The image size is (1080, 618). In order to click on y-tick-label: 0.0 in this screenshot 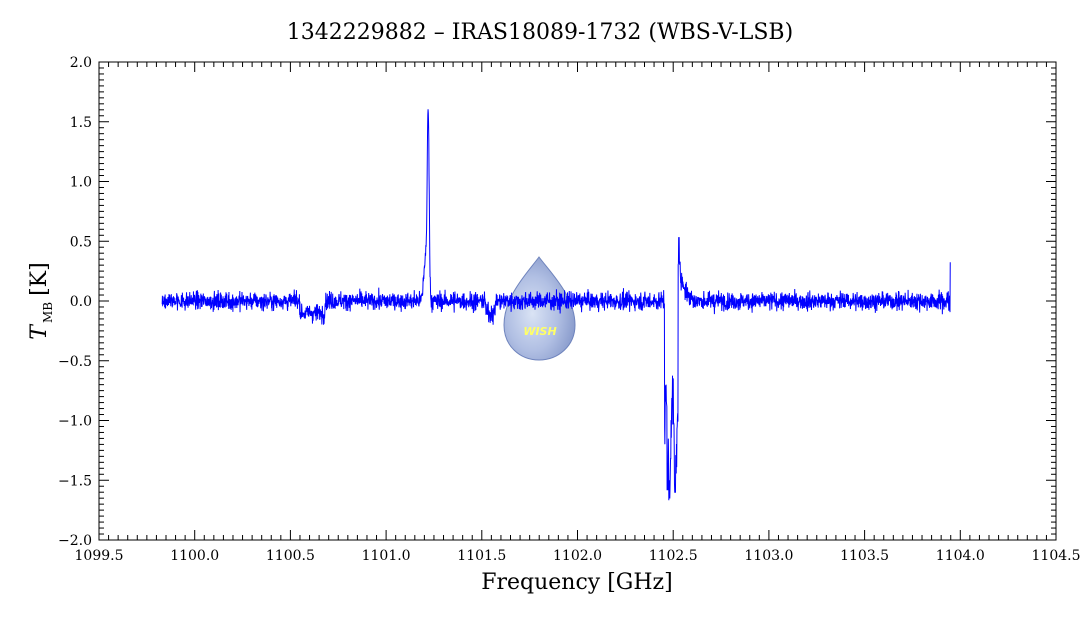, I will do `click(81, 302)`.